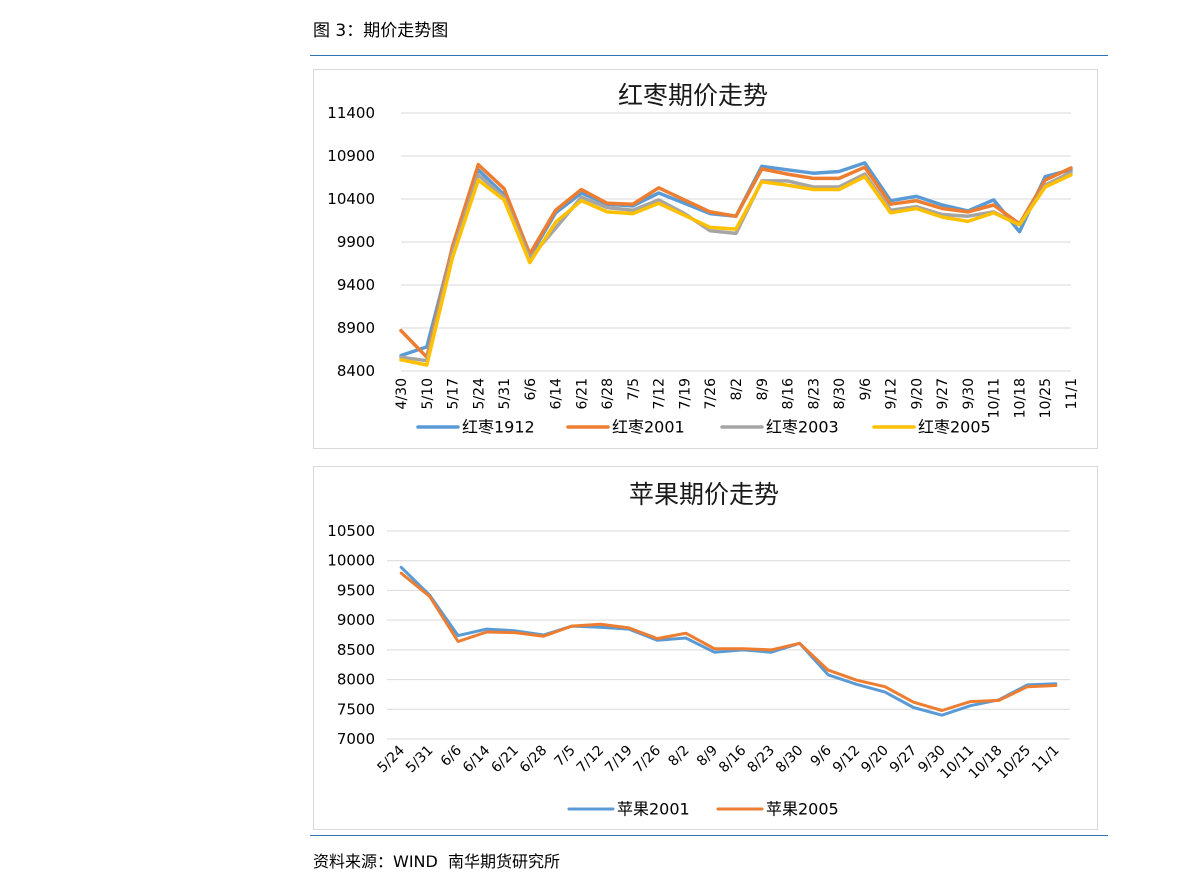 The image size is (1191, 892). What do you see at coordinates (1046, 398) in the screenshot?
I see `x-tick-label: 10/25` at bounding box center [1046, 398].